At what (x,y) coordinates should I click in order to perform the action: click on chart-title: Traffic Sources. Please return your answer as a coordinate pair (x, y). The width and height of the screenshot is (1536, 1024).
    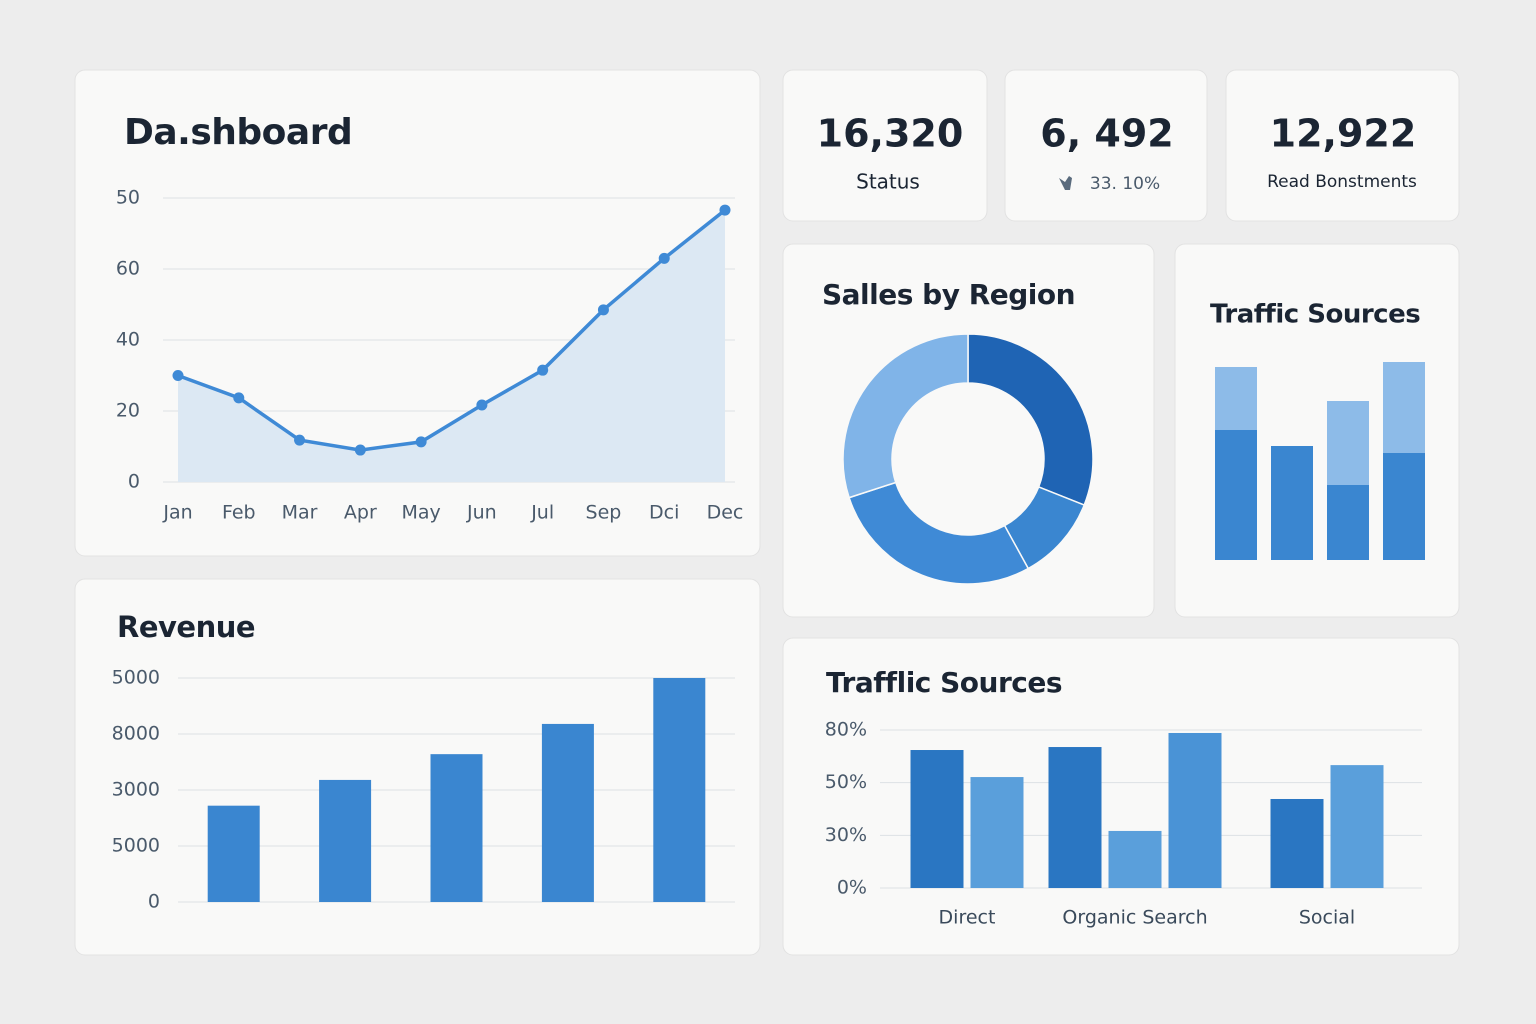
    Looking at the image, I should click on (1315, 315).